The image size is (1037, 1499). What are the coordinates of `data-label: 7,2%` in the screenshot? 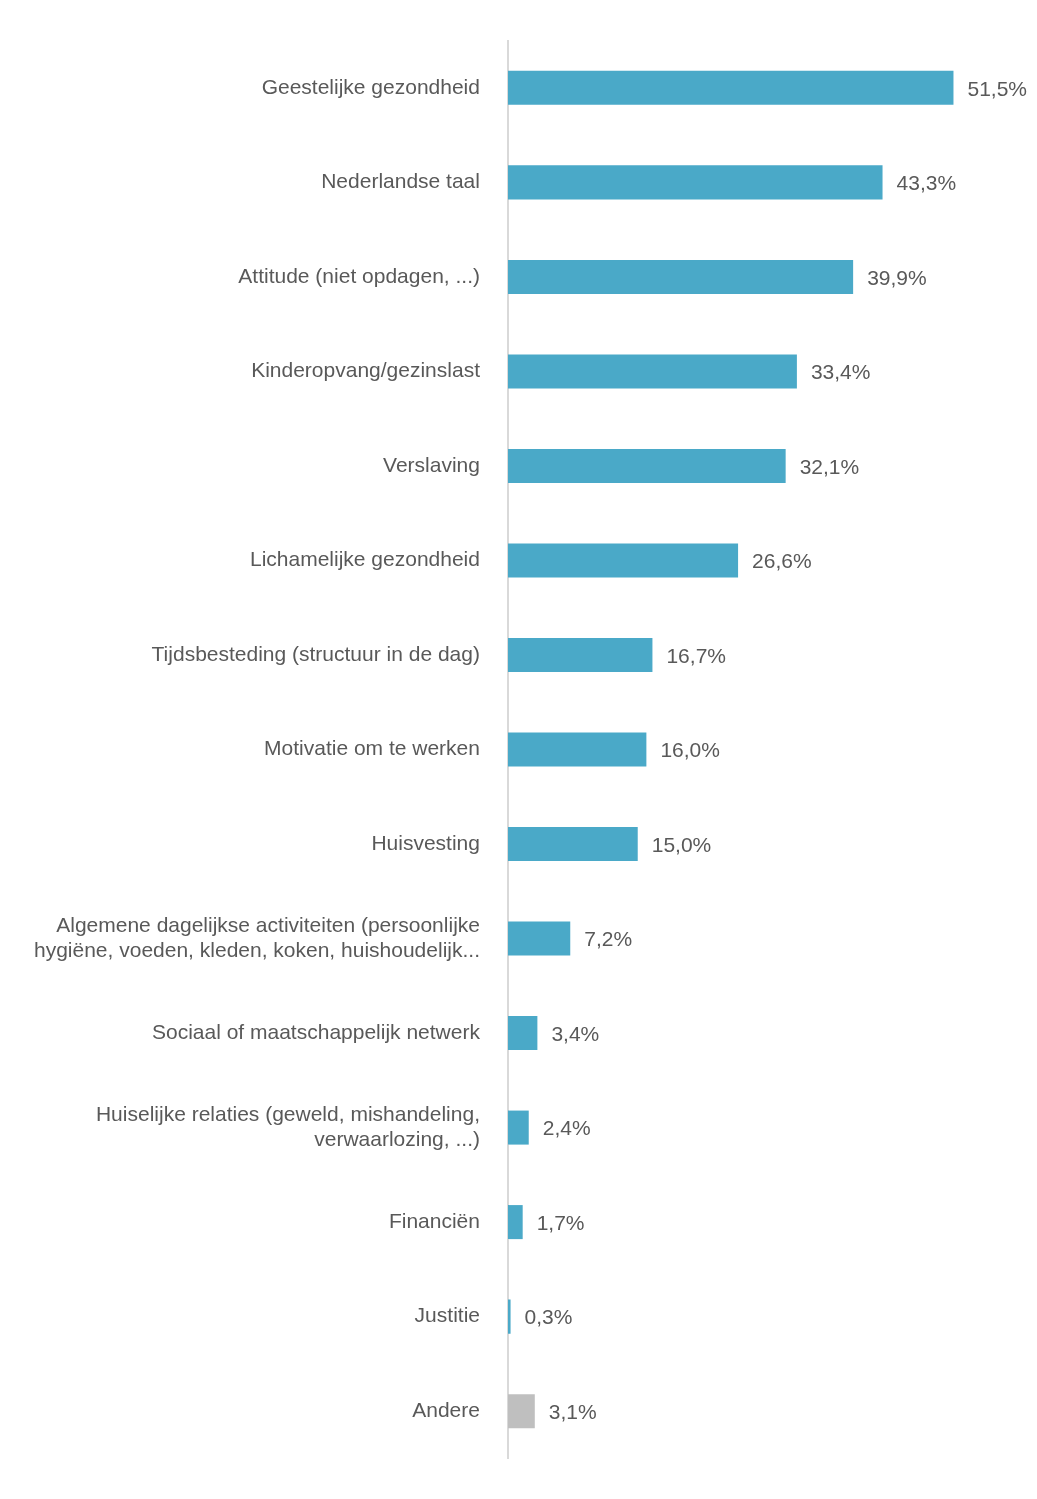 It's located at (608, 939).